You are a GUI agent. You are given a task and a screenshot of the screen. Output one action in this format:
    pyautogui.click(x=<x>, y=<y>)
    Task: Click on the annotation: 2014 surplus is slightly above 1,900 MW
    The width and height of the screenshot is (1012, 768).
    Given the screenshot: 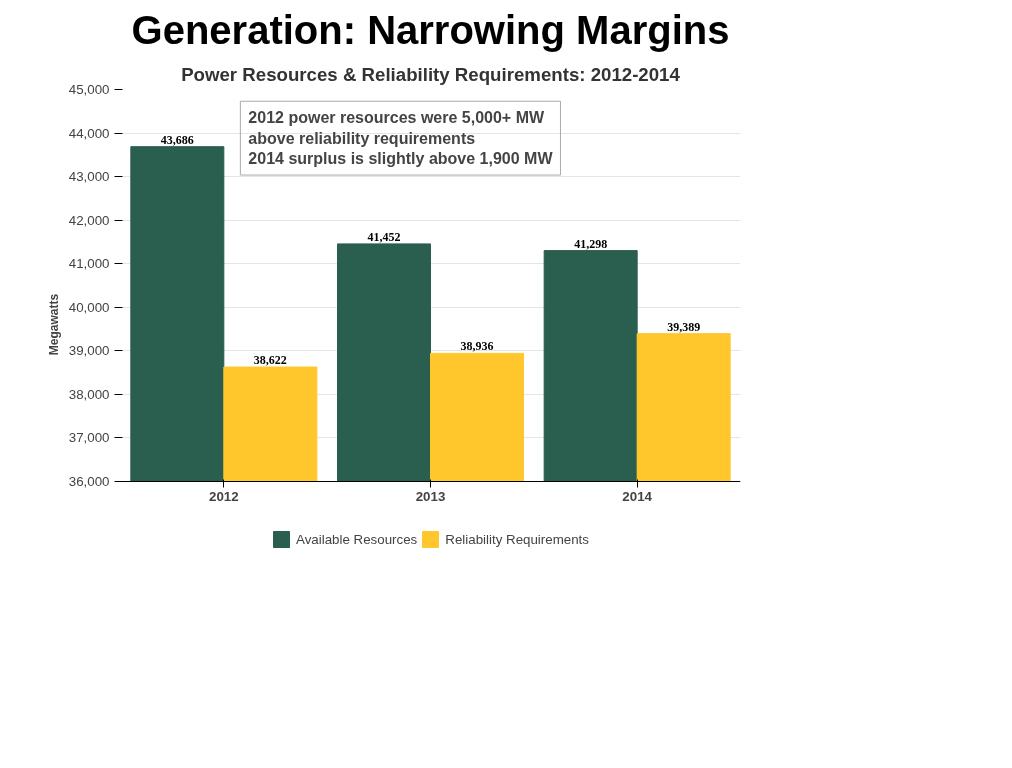 What is the action you would take?
    pyautogui.click(x=401, y=159)
    